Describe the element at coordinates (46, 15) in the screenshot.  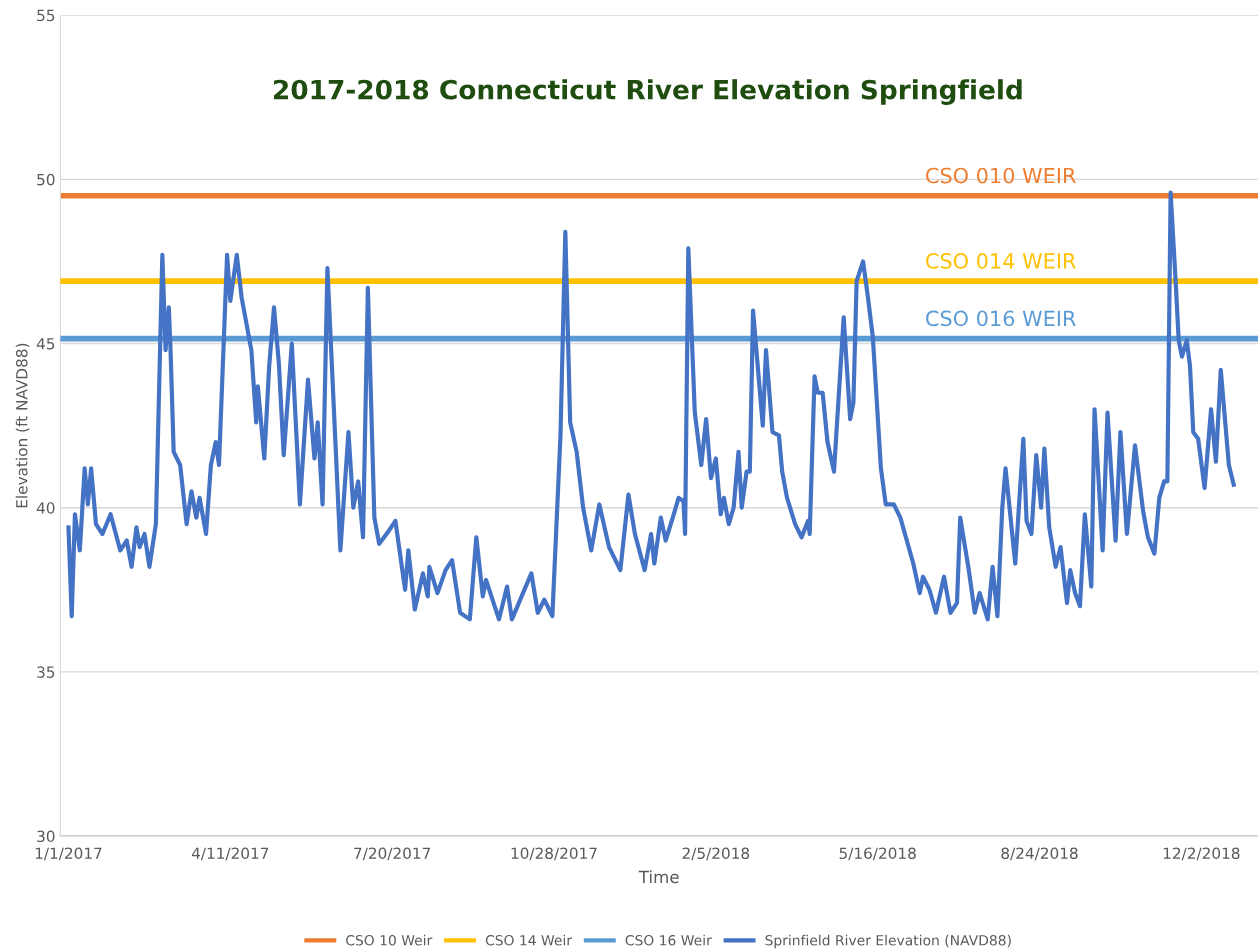
I see `y-tick-label: 55` at that location.